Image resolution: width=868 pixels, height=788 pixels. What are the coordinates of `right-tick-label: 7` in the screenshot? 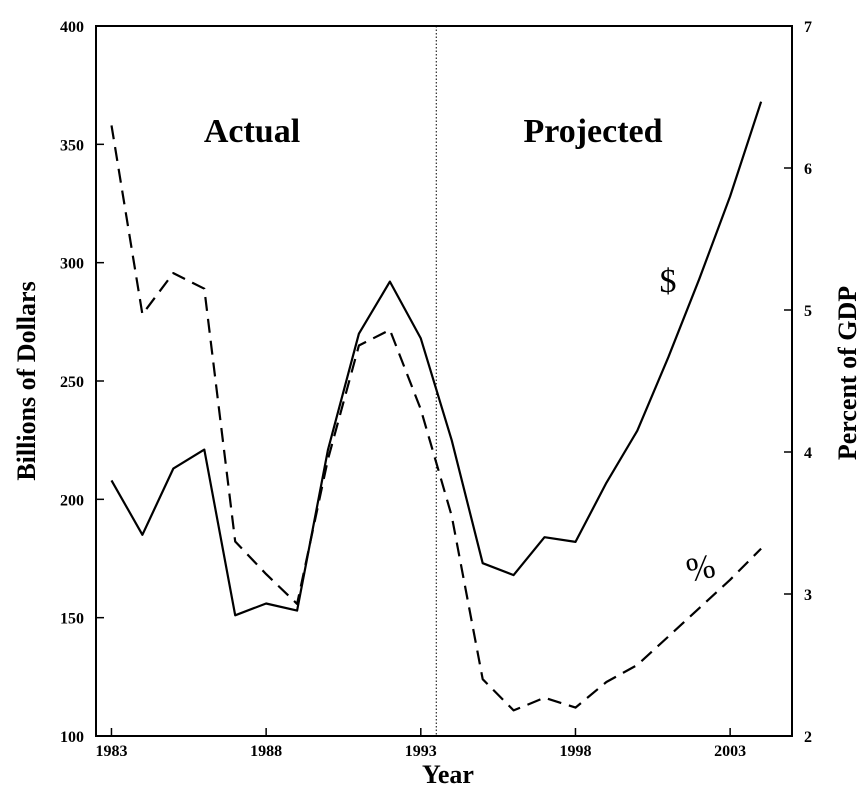 It's located at (808, 27).